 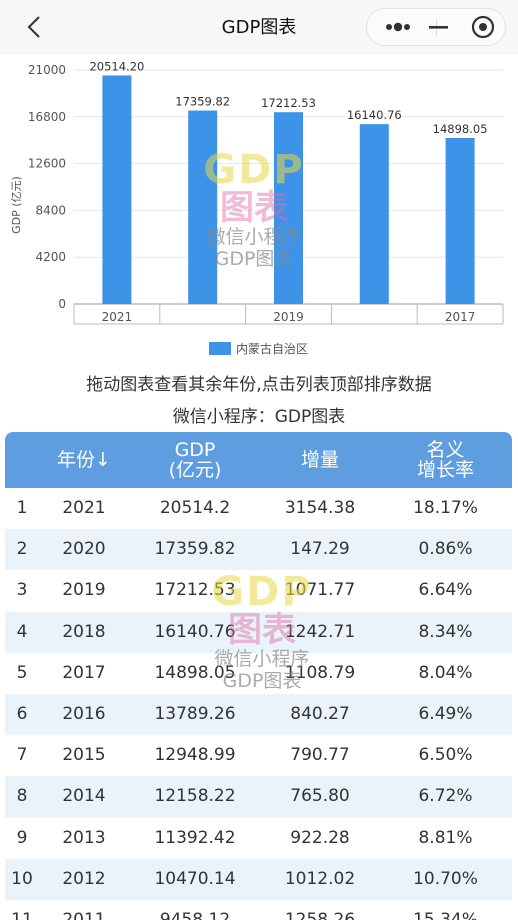 I want to click on increase-cell: 922.28, so click(x=320, y=837).